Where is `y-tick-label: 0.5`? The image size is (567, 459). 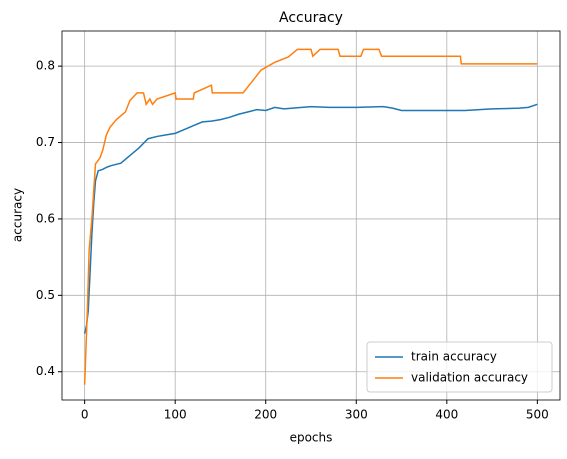 y-tick-label: 0.5 is located at coordinates (45, 295).